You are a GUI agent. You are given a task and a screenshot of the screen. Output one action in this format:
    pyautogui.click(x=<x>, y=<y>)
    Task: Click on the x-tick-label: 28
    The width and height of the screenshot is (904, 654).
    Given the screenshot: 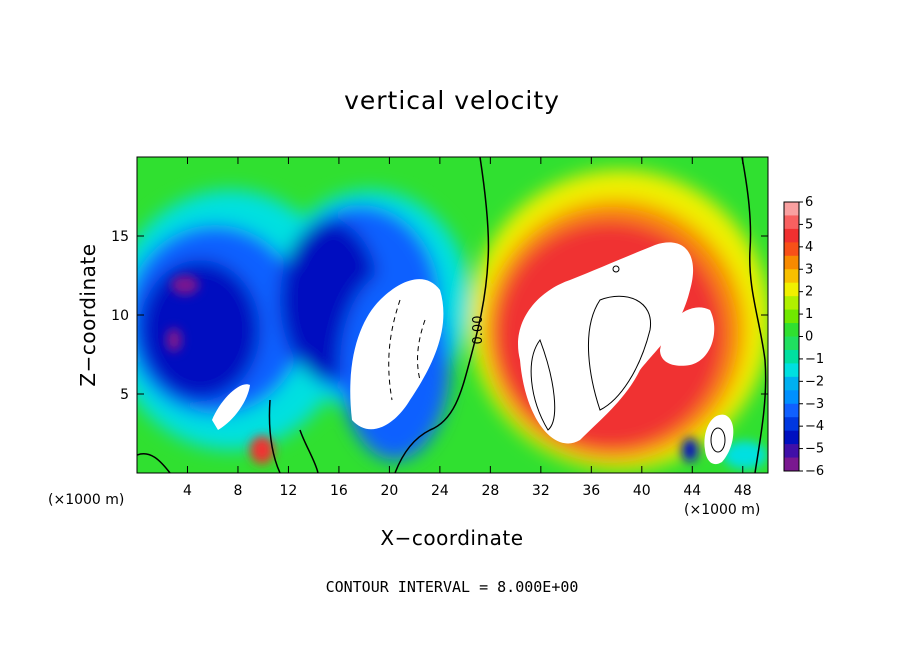 What is the action you would take?
    pyautogui.click(x=490, y=491)
    